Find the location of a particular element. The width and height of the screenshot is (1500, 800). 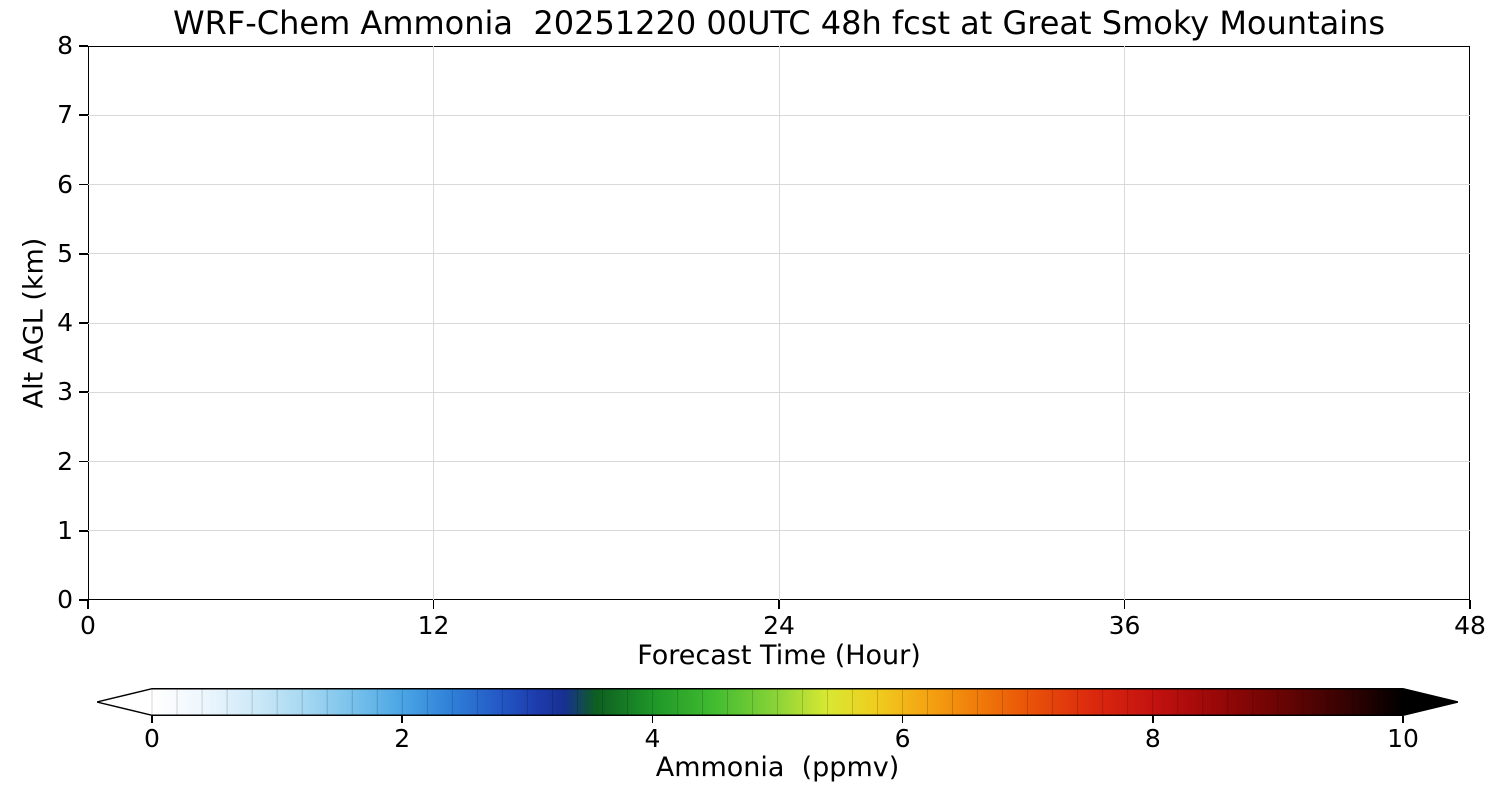

colorbar-tick-label: 2 is located at coordinates (402, 738).